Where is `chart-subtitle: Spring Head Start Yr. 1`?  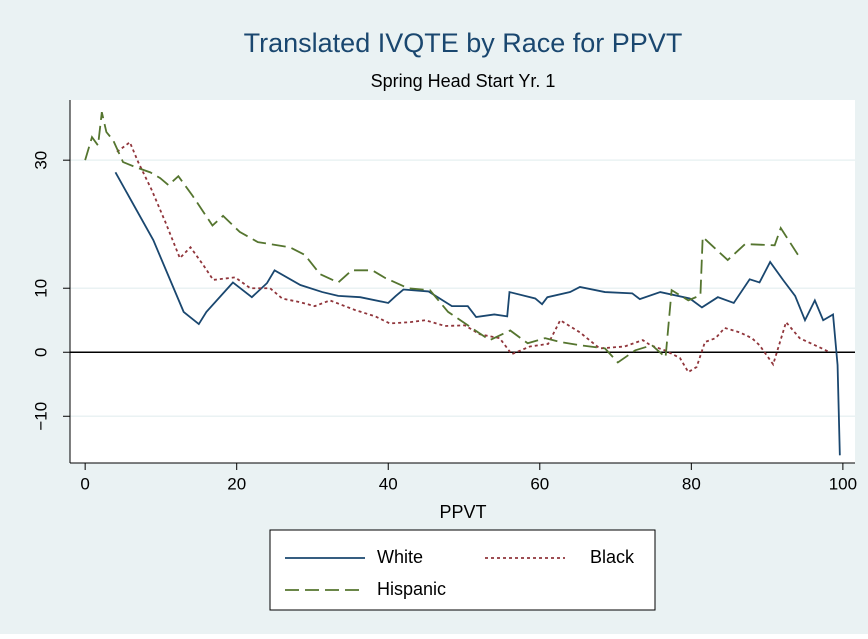
chart-subtitle: Spring Head Start Yr. 1 is located at coordinates (463, 81).